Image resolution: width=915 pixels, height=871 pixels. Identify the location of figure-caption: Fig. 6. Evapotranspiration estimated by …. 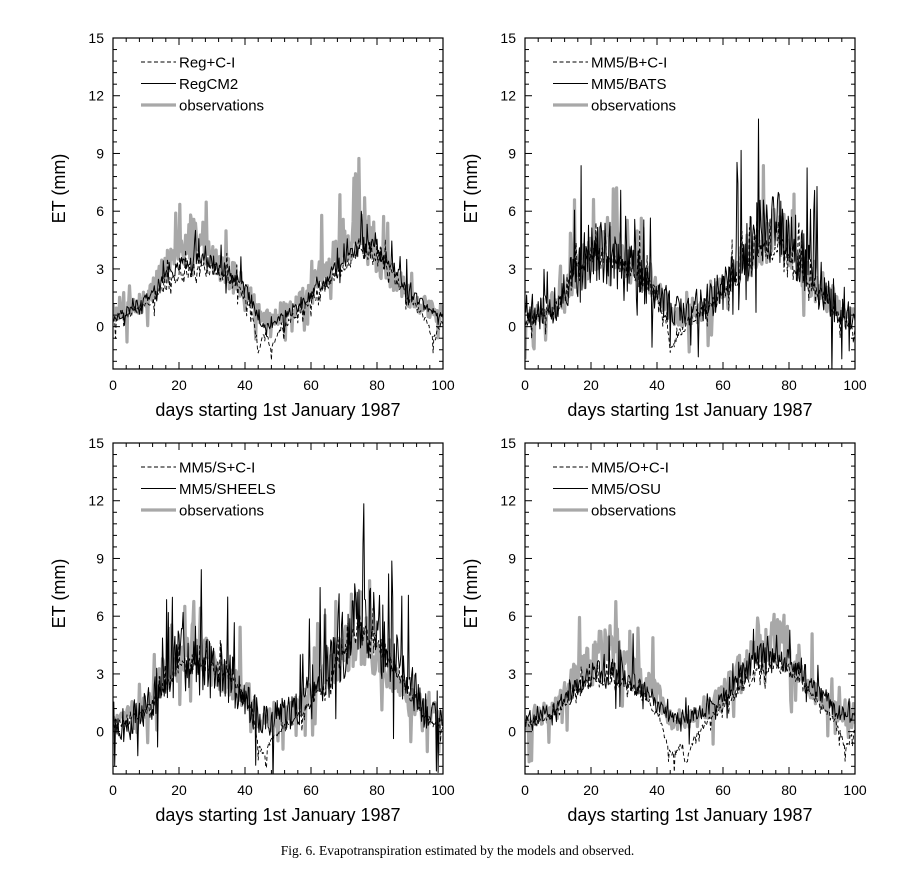
(457, 850).